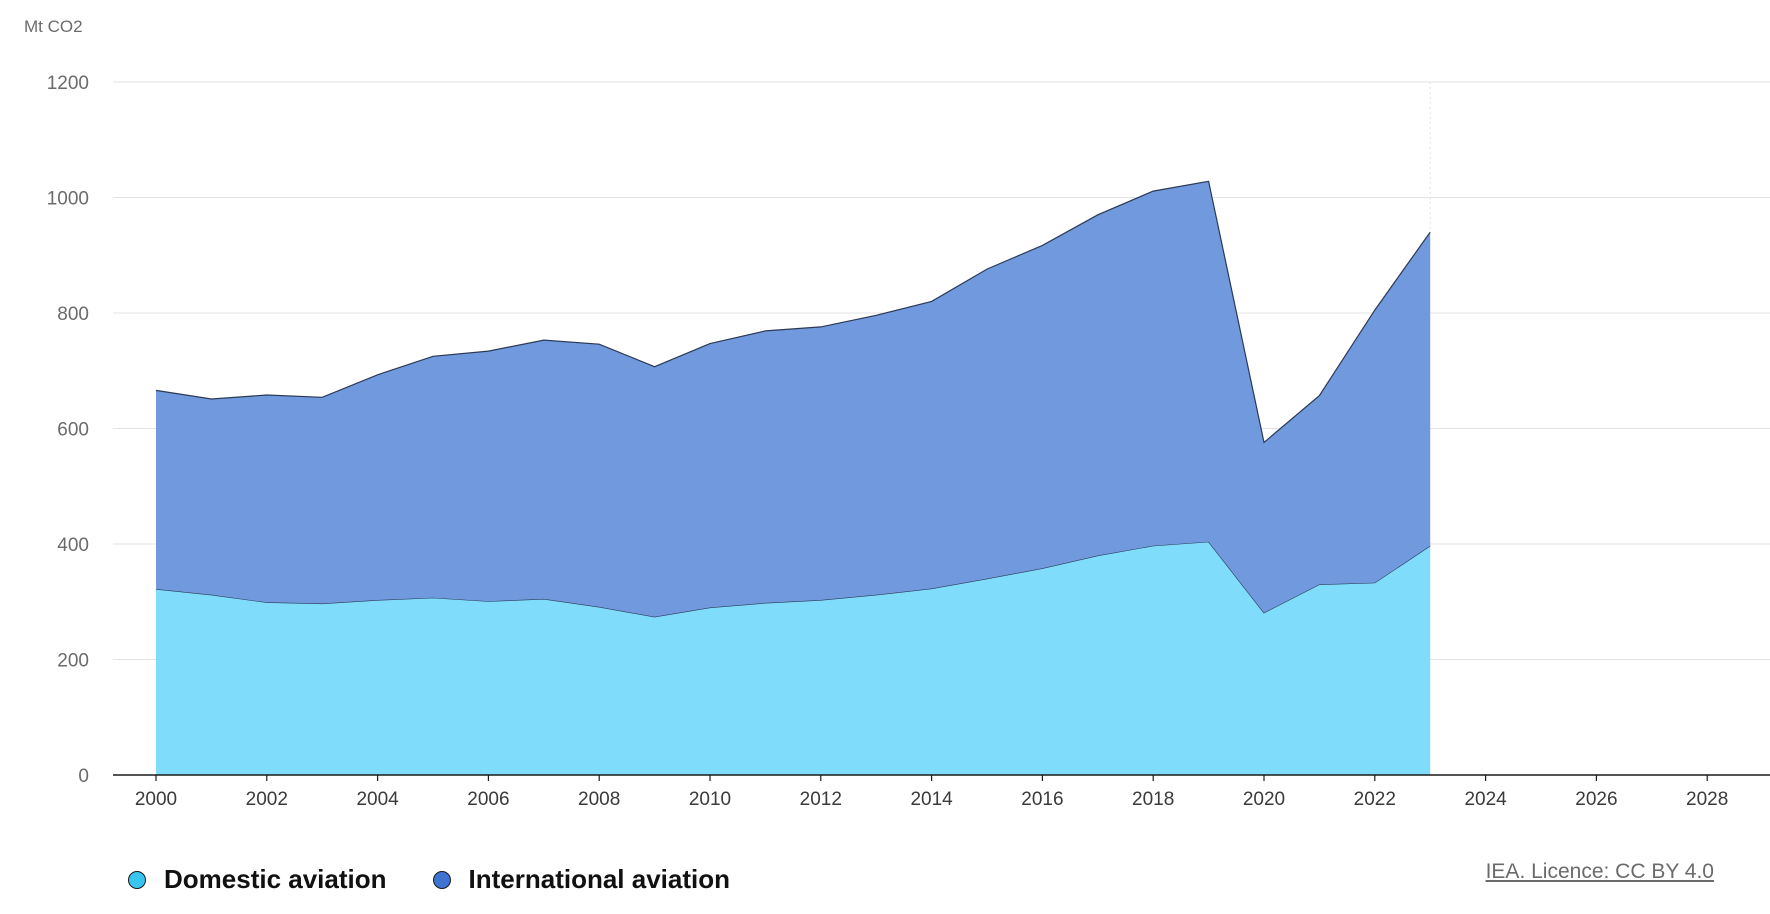  I want to click on legend-swatch-domestic, so click(137, 879).